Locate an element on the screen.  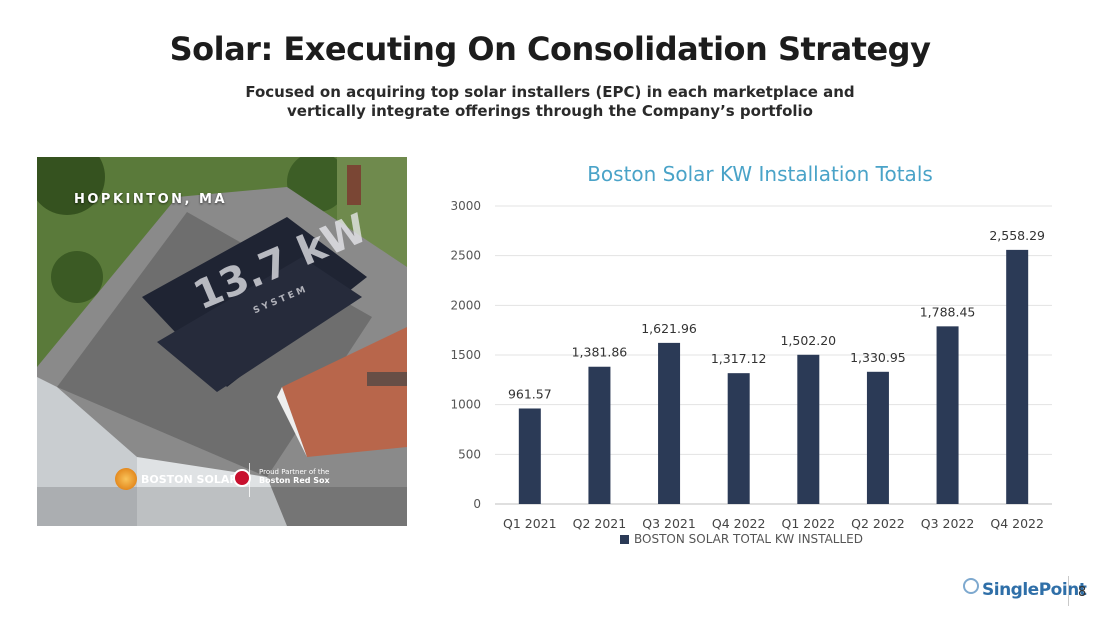
y-tick-label: 2500 is located at coordinates (465, 256).